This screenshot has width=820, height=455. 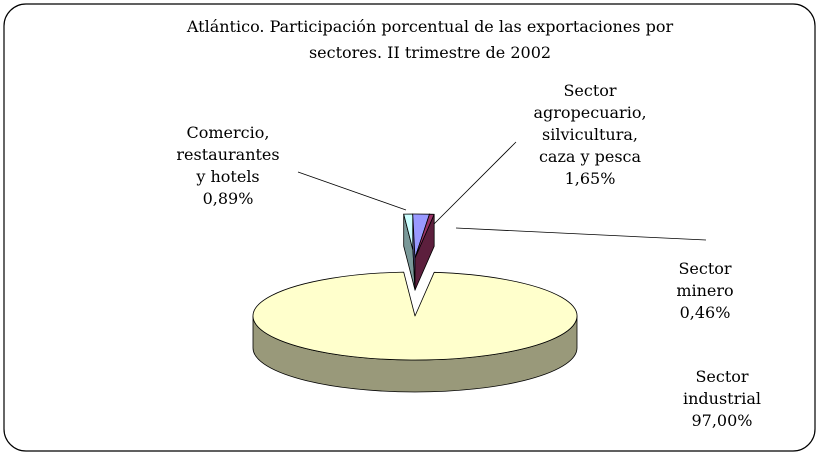 I want to click on data-label: Sector industrial 97,00%, so click(x=722, y=399).